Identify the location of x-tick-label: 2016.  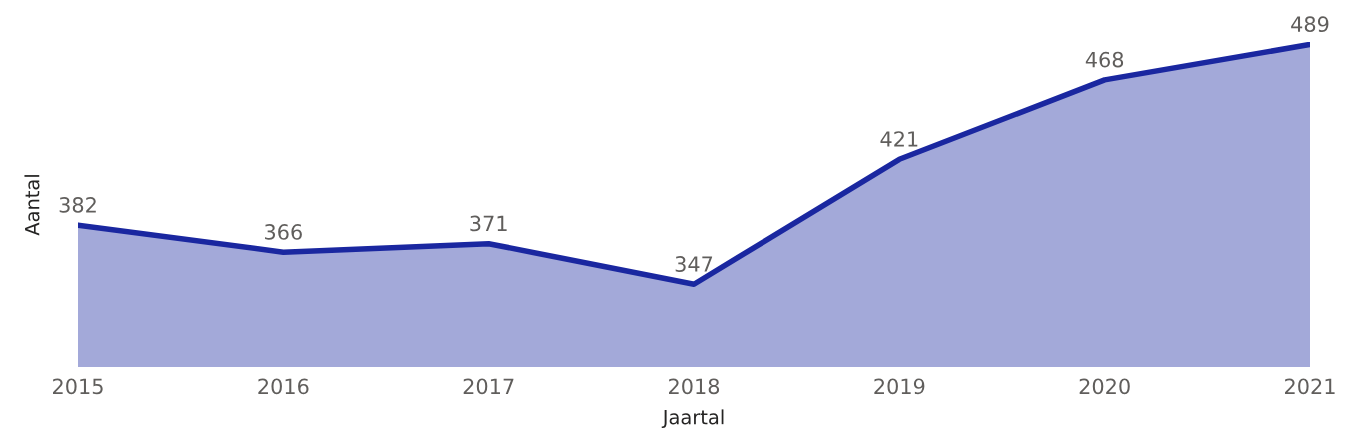
(283, 386).